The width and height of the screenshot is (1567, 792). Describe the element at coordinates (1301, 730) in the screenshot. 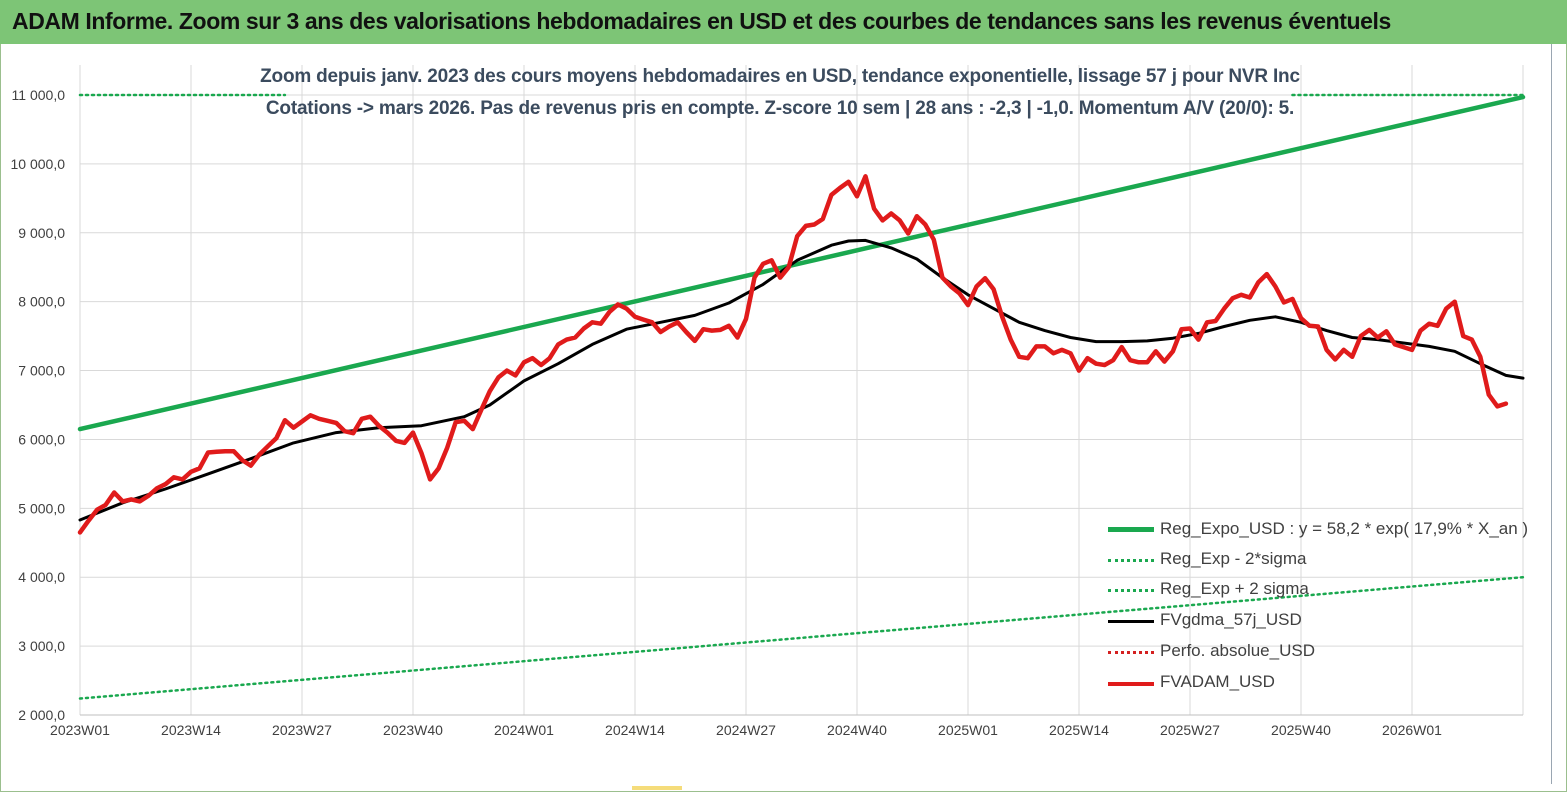

I see `x-tick-label: 2025W40` at that location.